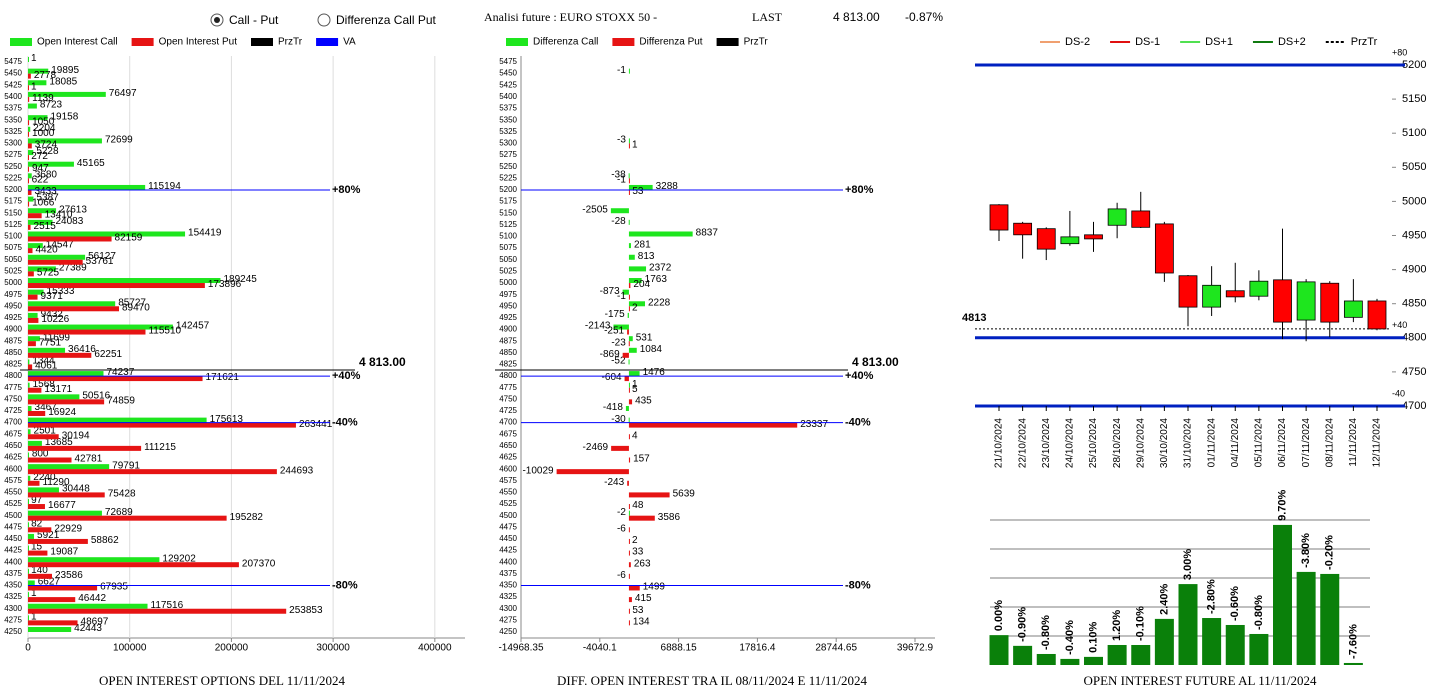 Image resolution: width=1435 pixels, height=696 pixels. I want to click on va-label: +80%, so click(859, 190).